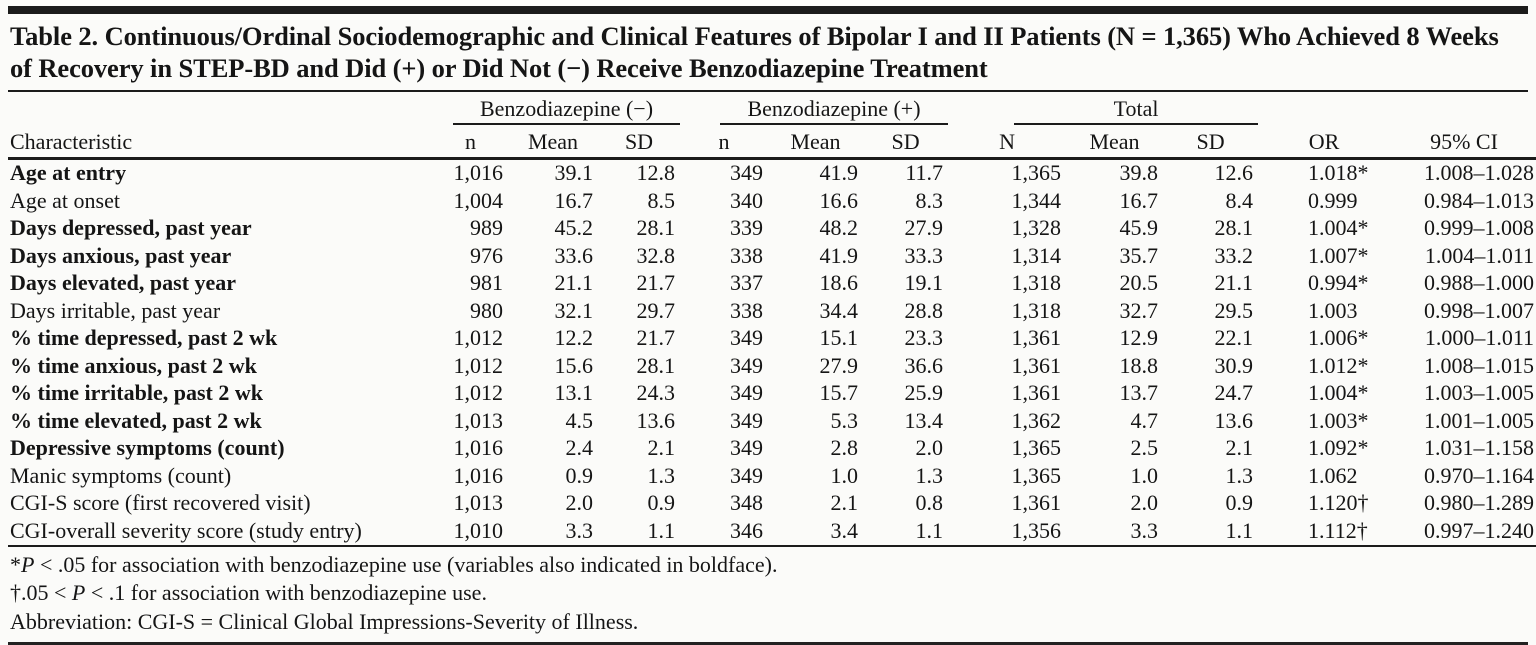  What do you see at coordinates (486, 283) in the screenshot?
I see `cell-bzd-neg-n: 981` at bounding box center [486, 283].